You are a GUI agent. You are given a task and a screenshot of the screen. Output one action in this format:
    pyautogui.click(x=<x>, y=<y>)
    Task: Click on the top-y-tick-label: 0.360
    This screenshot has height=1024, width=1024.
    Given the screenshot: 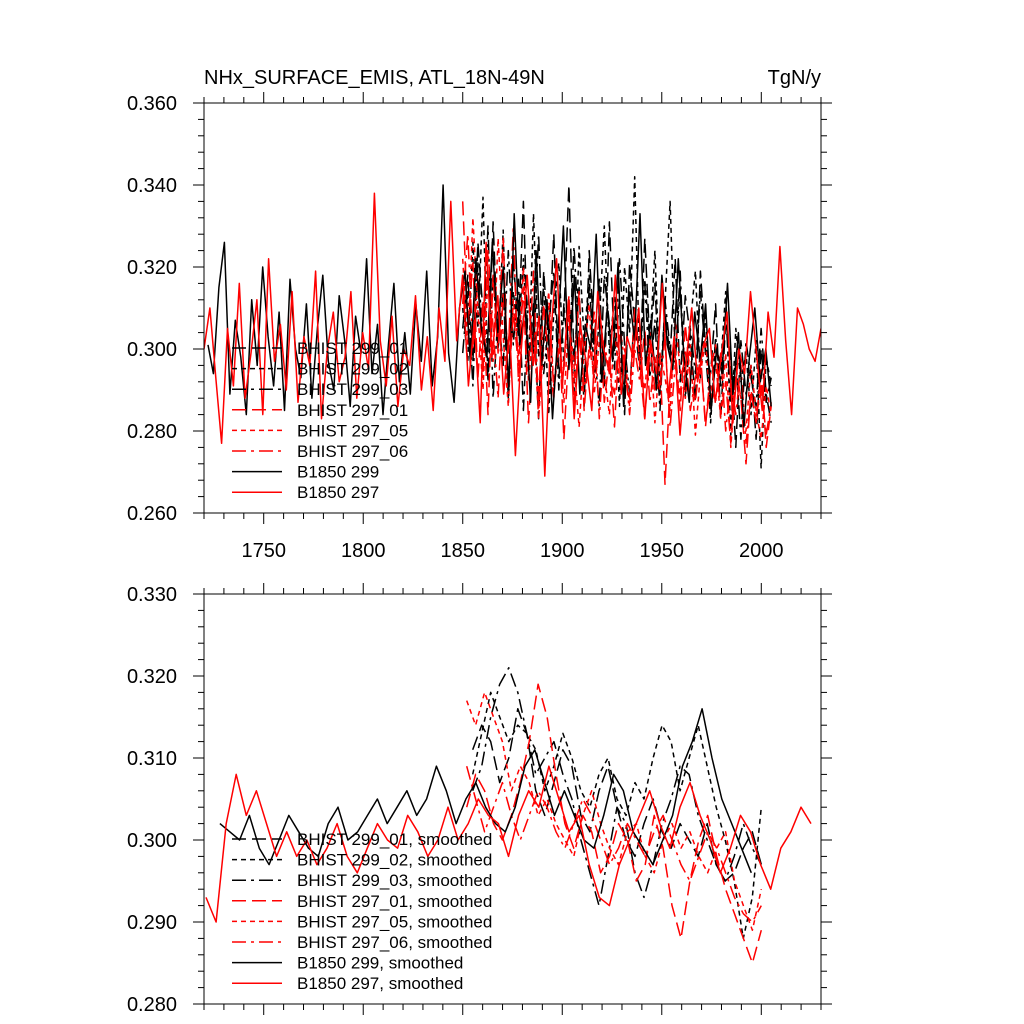 What is the action you would take?
    pyautogui.click(x=152, y=104)
    